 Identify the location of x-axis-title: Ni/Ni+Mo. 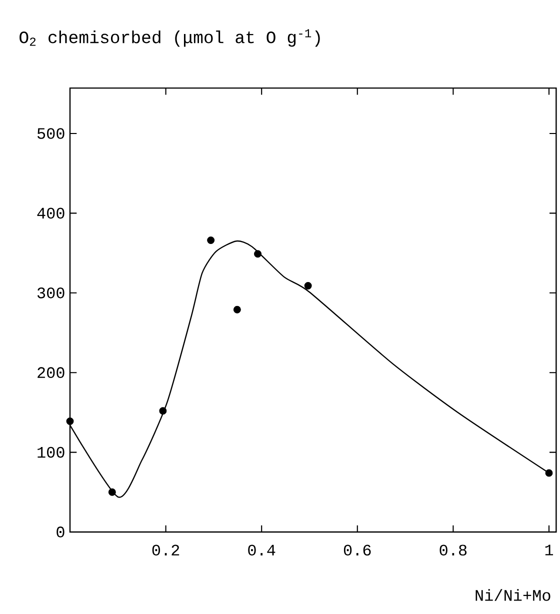
(513, 595).